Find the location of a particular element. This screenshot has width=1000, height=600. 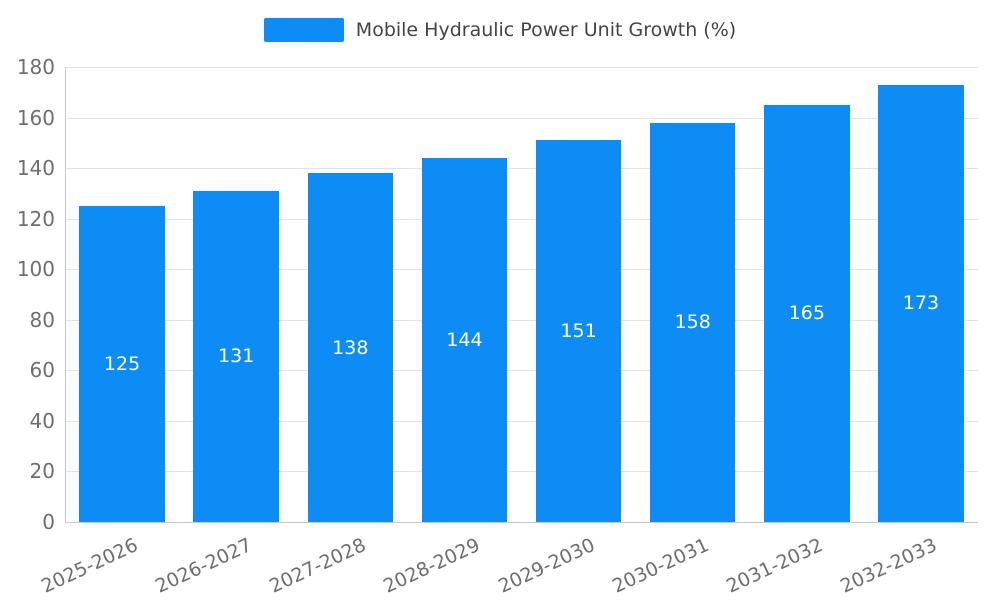

x-axis-tick-label: 2026-2027 is located at coordinates (204, 566).